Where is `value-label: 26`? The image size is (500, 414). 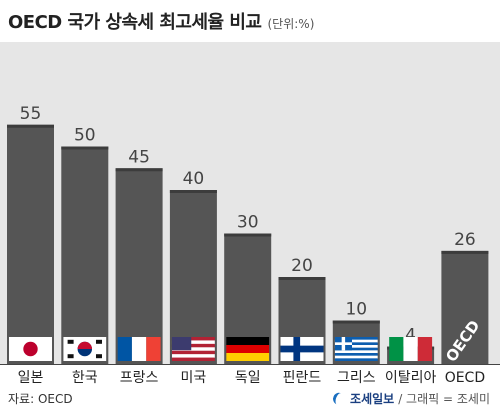
value-label: 26 is located at coordinates (465, 240).